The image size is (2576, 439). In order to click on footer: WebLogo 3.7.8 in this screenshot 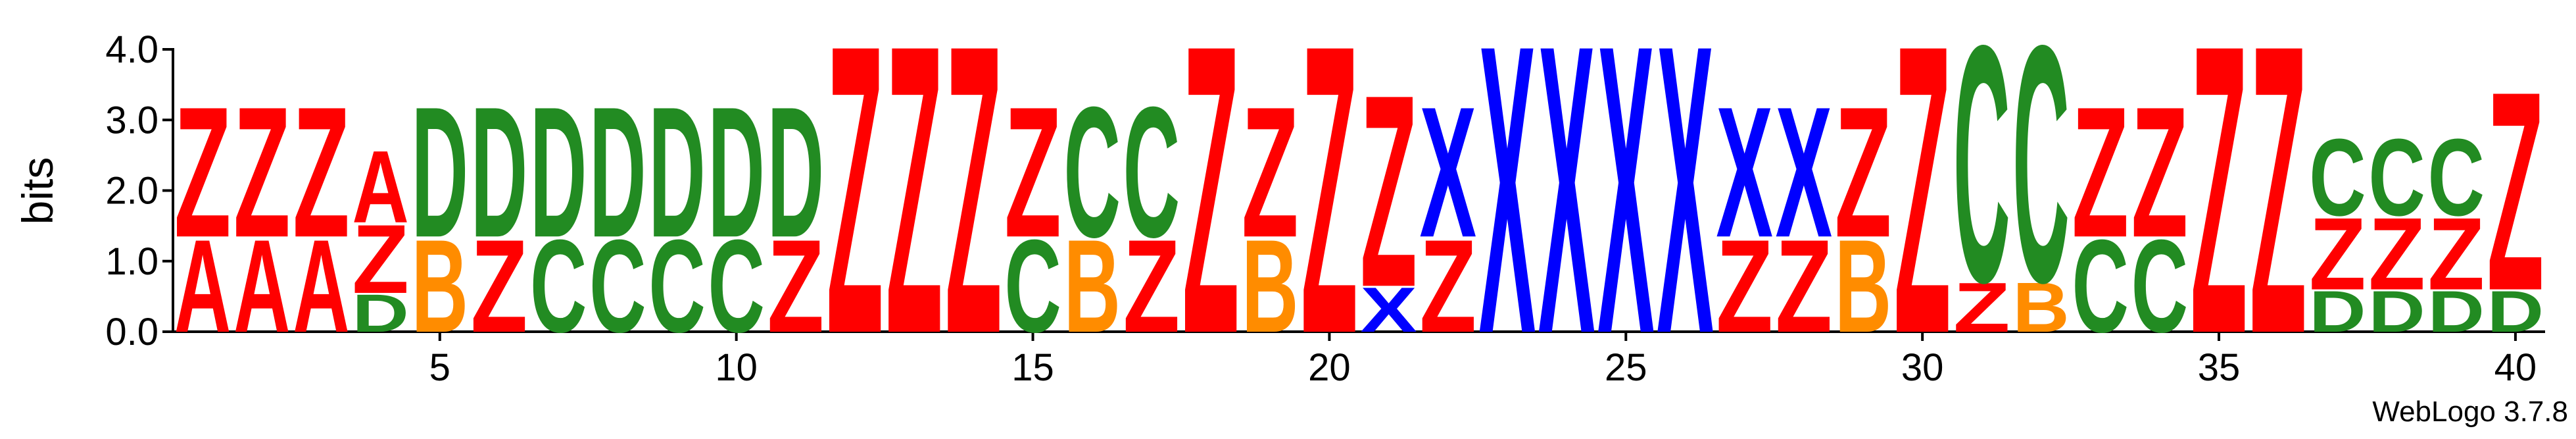, I will do `click(2470, 412)`.